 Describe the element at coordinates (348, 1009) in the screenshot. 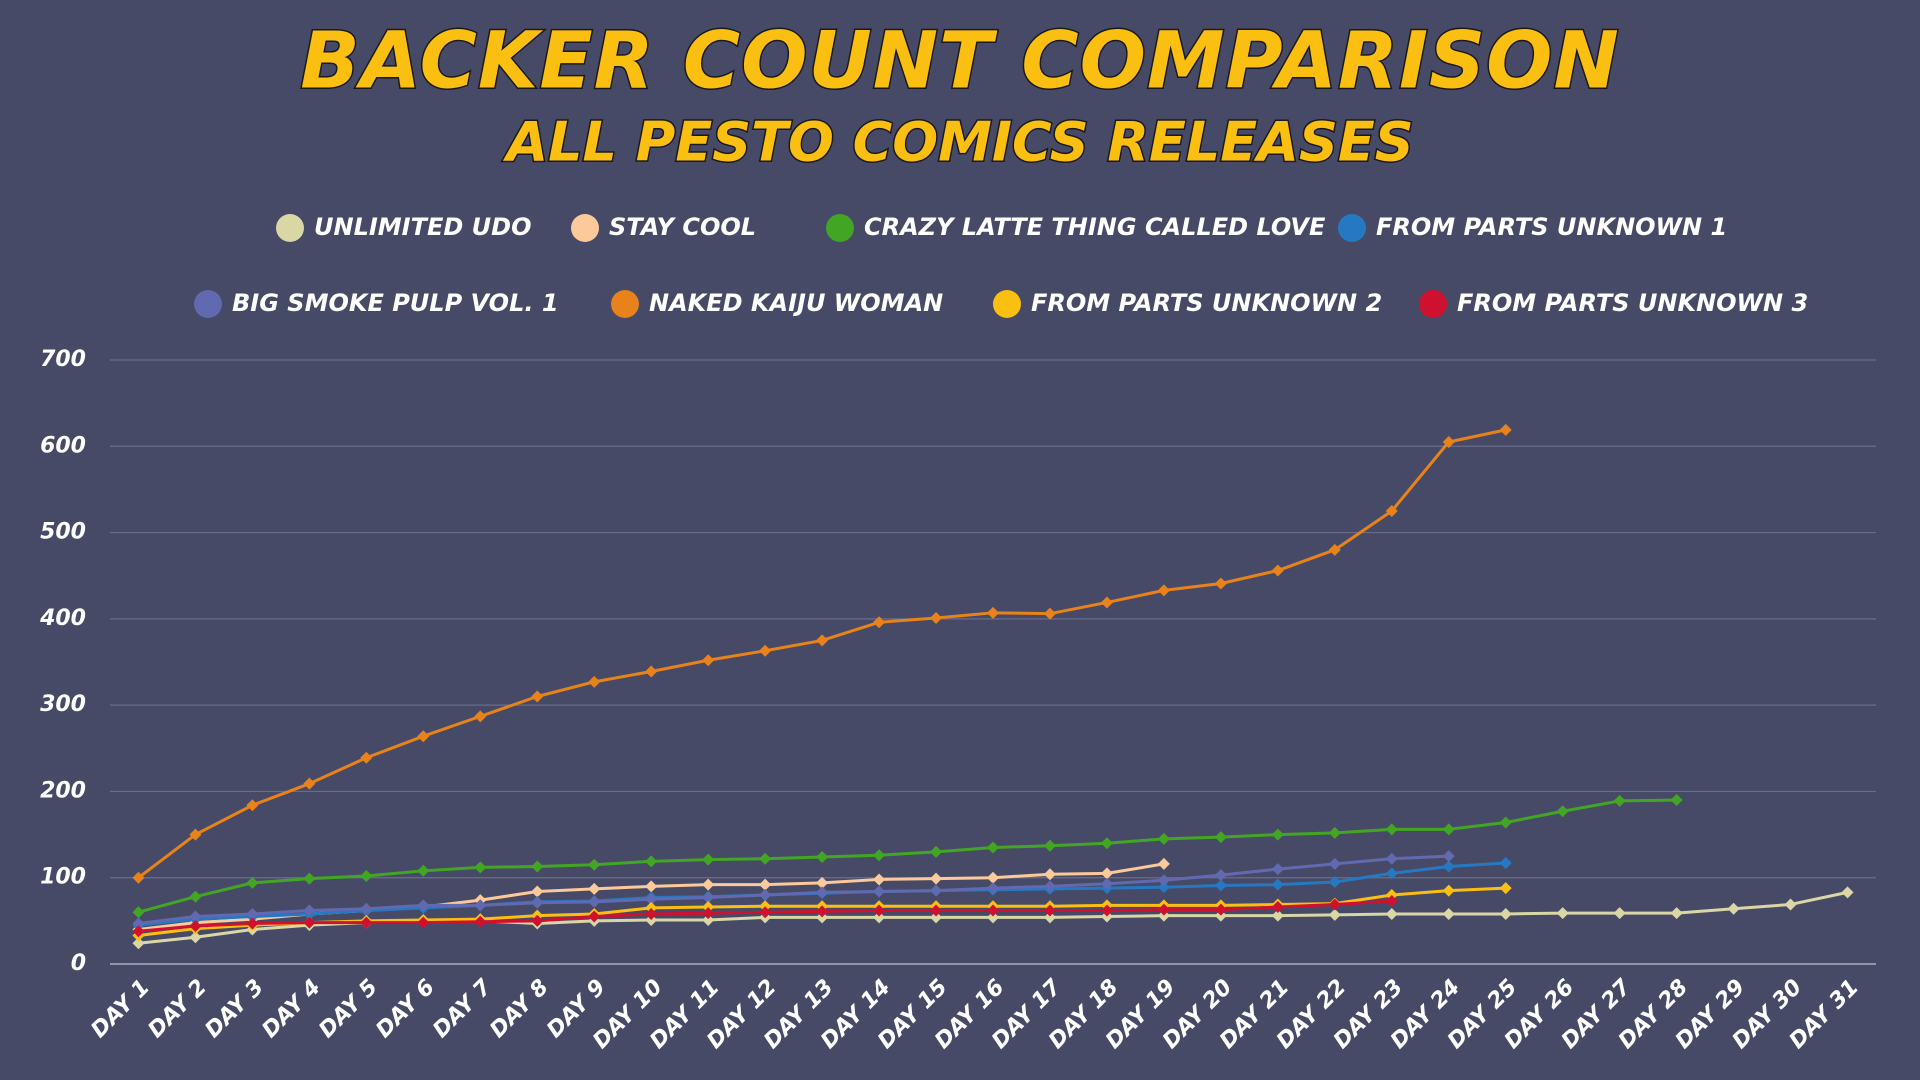

I see `x-tick-label: DAY 5` at that location.